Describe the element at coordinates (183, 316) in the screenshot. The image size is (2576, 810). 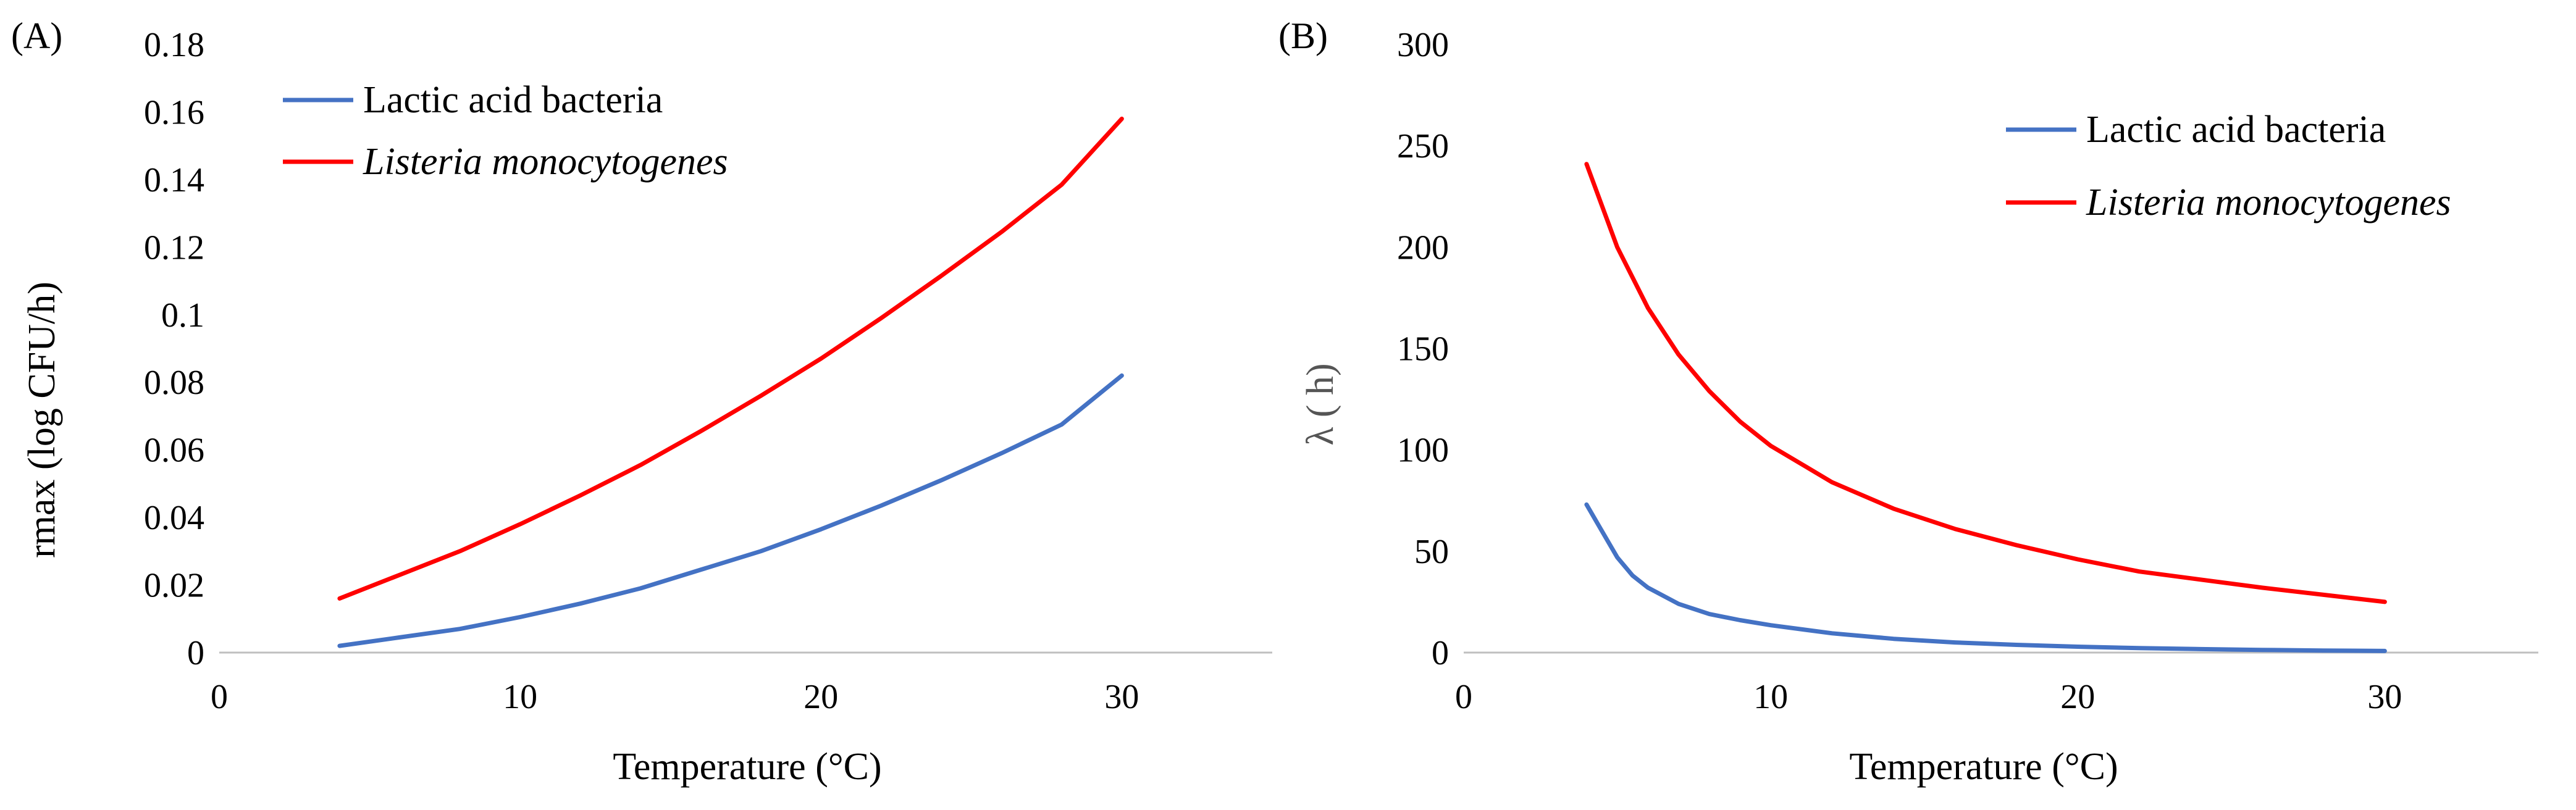
I see `y-tick-label: 0.1` at that location.